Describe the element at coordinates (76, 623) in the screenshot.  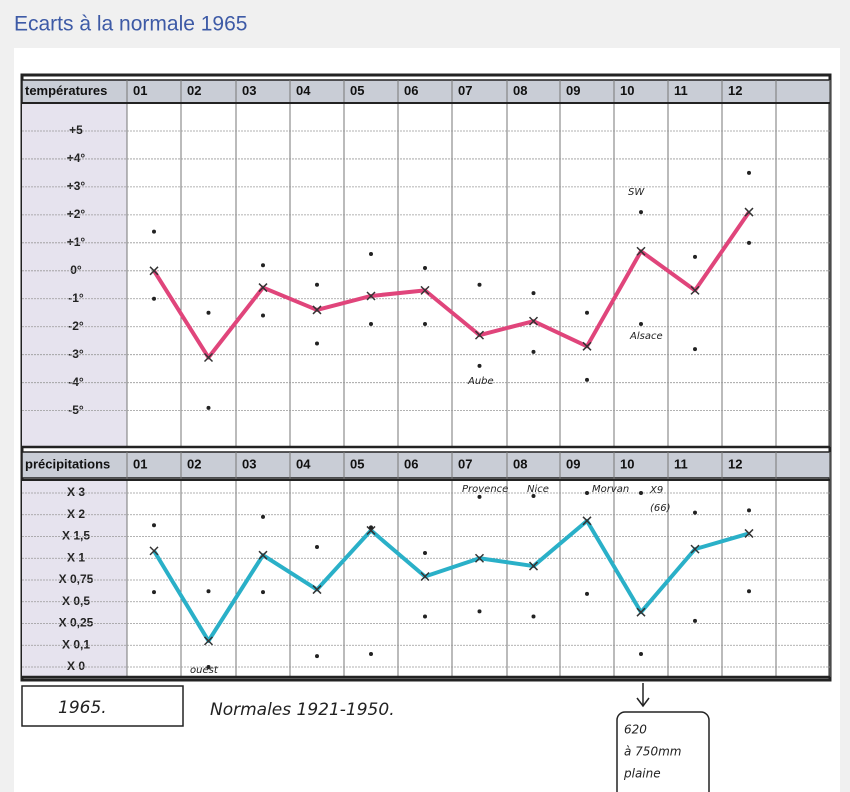
I see `y-tick-label: X 0,25` at that location.